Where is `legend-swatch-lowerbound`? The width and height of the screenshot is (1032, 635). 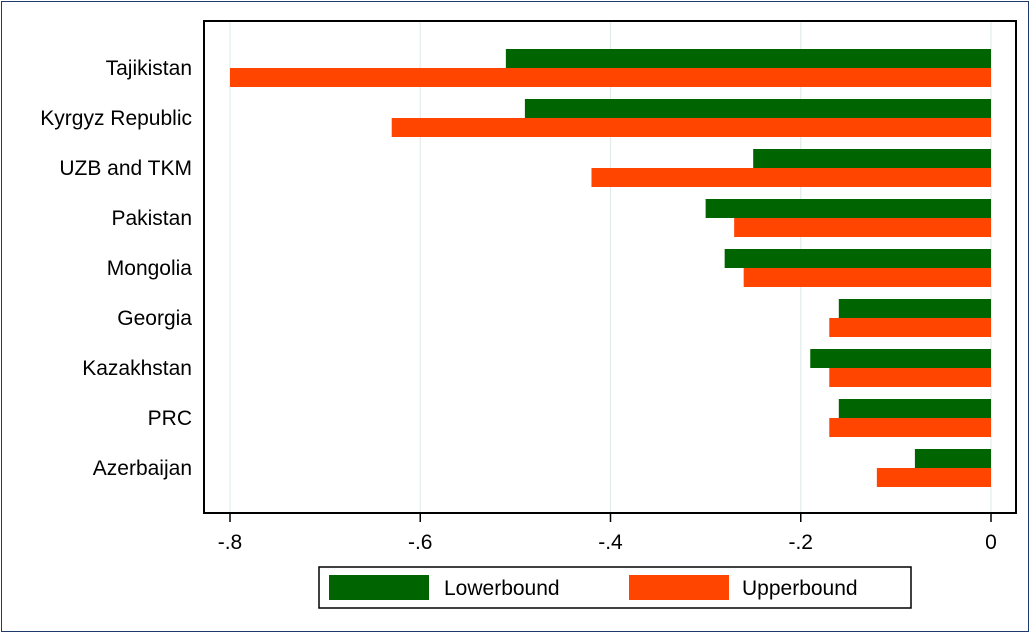 legend-swatch-lowerbound is located at coordinates (379, 587).